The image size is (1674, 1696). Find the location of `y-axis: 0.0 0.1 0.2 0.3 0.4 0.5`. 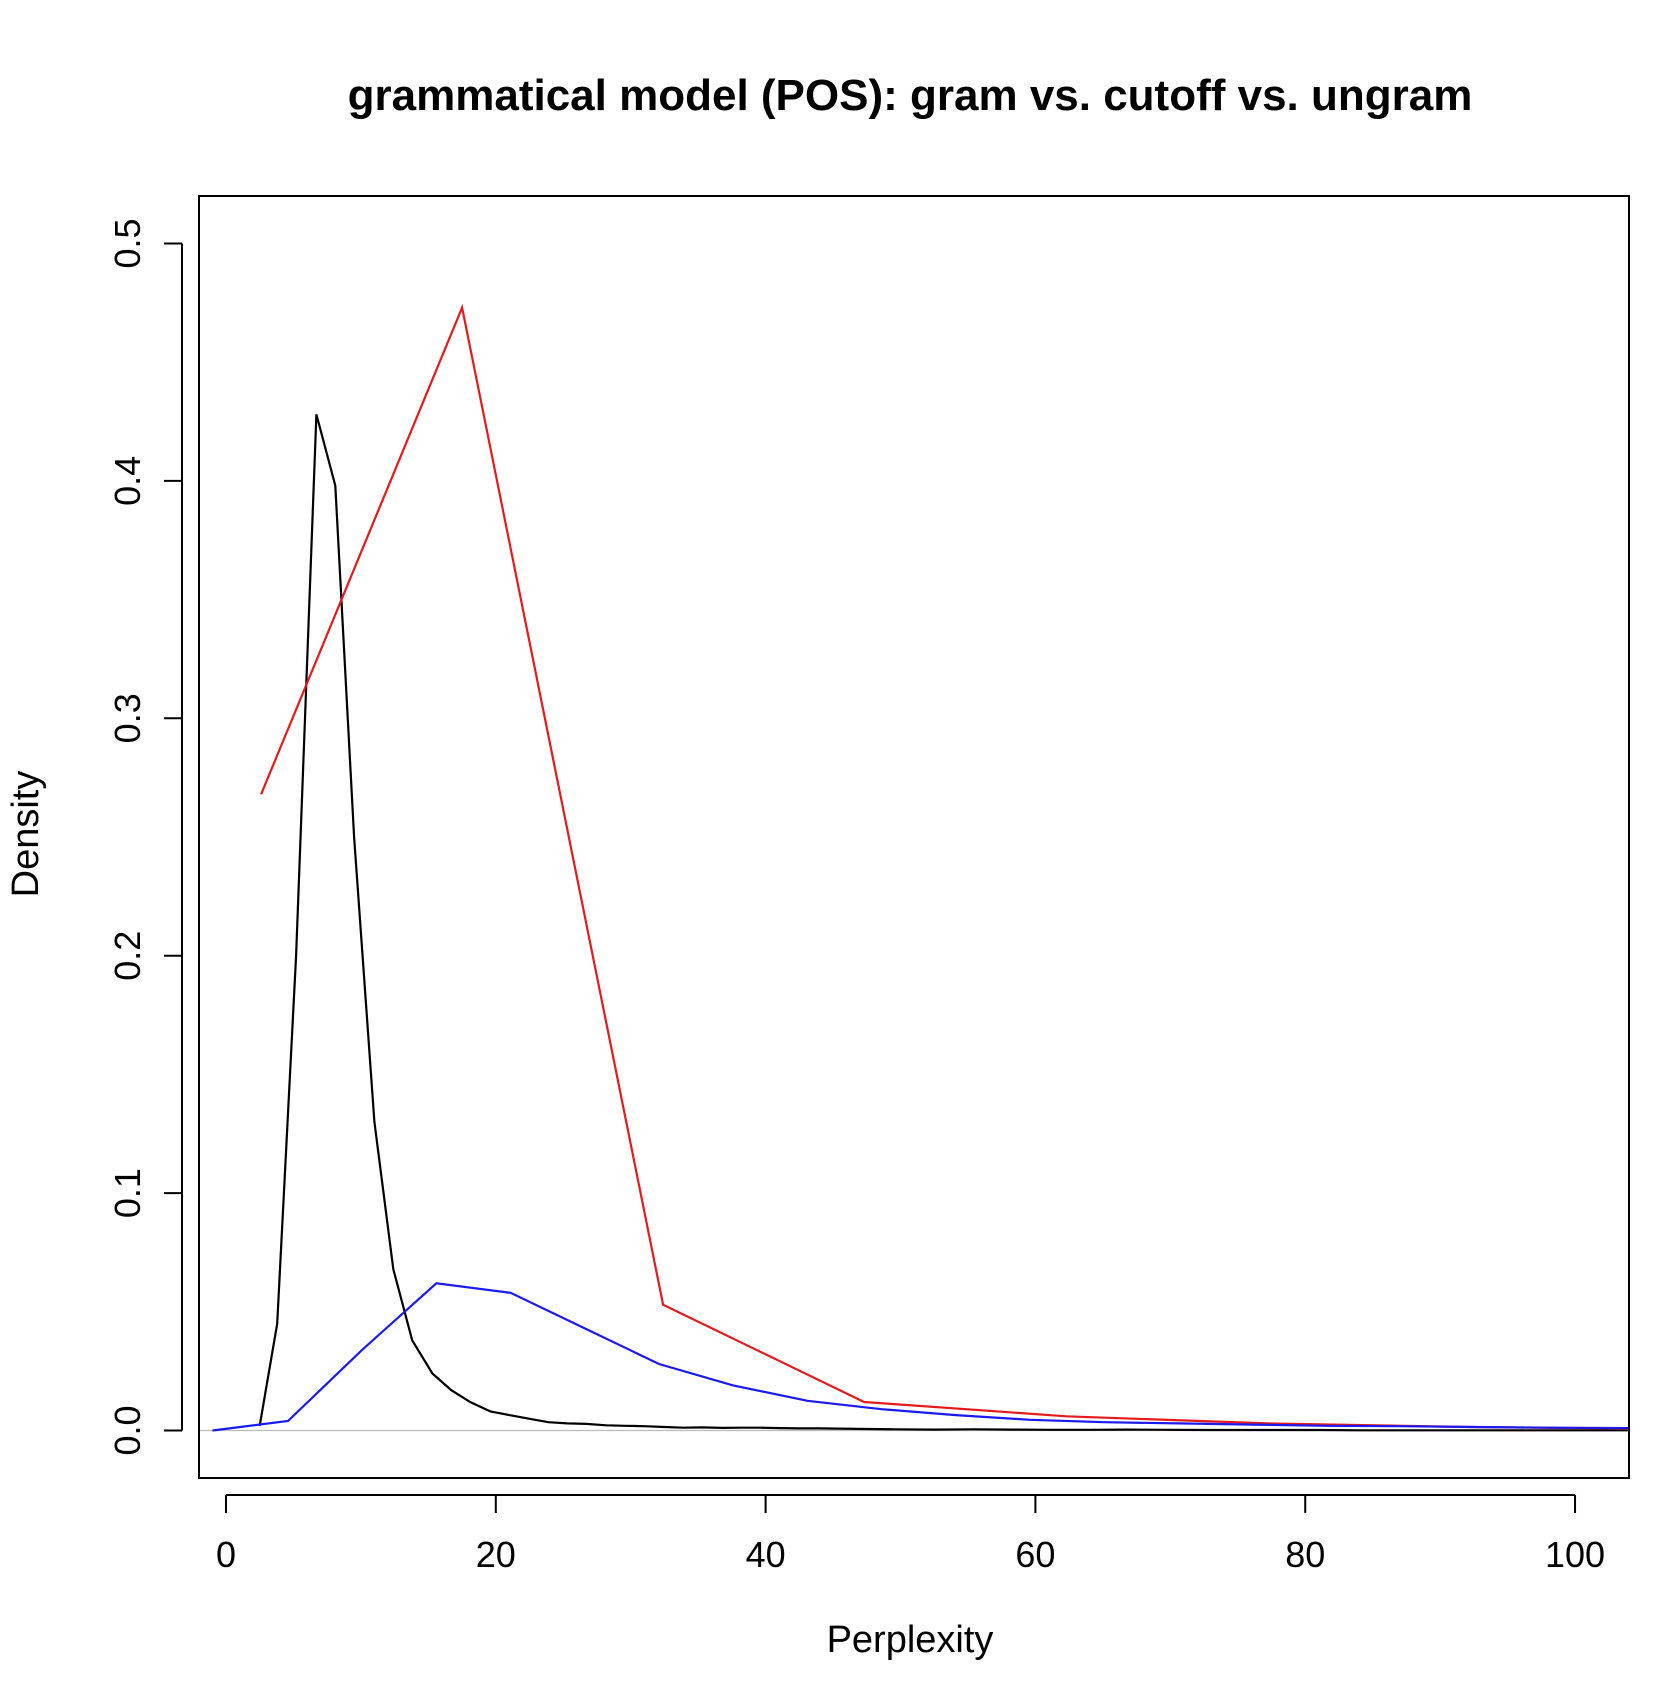

y-axis: 0.0 0.1 0.2 0.3 0.4 0.5 is located at coordinates (145, 837).